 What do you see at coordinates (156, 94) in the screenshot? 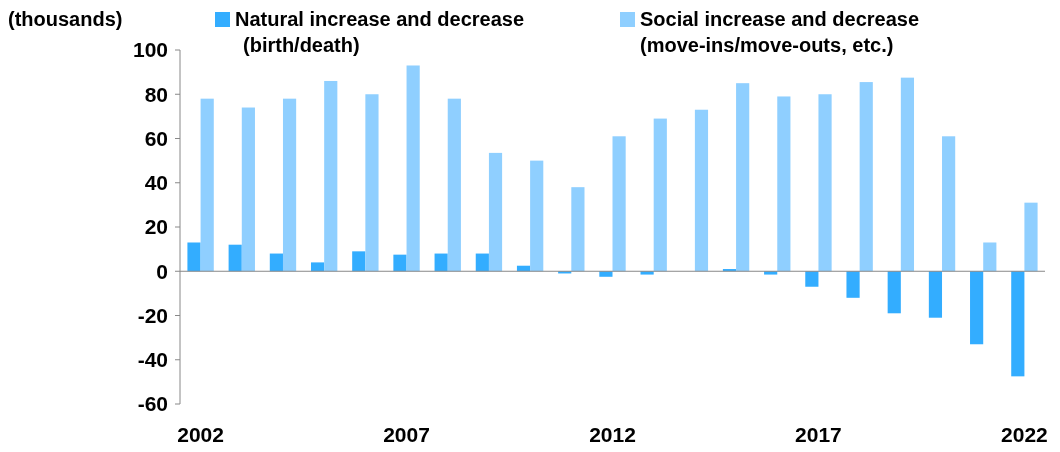
I see `y-tick-label: 80` at bounding box center [156, 94].